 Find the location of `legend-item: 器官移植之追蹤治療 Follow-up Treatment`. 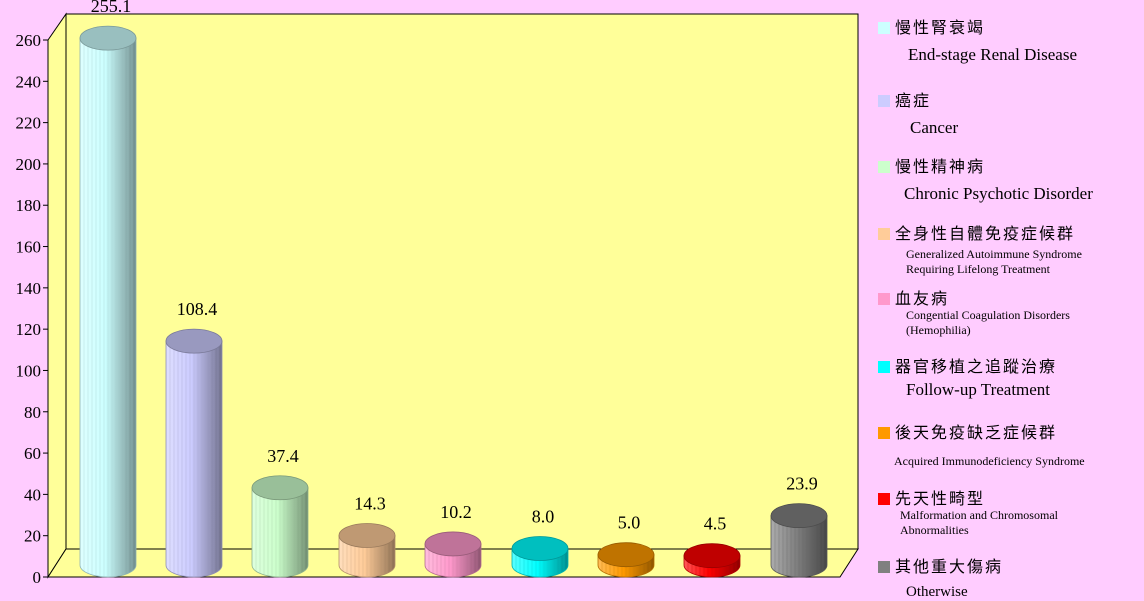

legend-item: 器官移植之追蹤治療 Follow-up Treatment is located at coordinates (1011, 376).